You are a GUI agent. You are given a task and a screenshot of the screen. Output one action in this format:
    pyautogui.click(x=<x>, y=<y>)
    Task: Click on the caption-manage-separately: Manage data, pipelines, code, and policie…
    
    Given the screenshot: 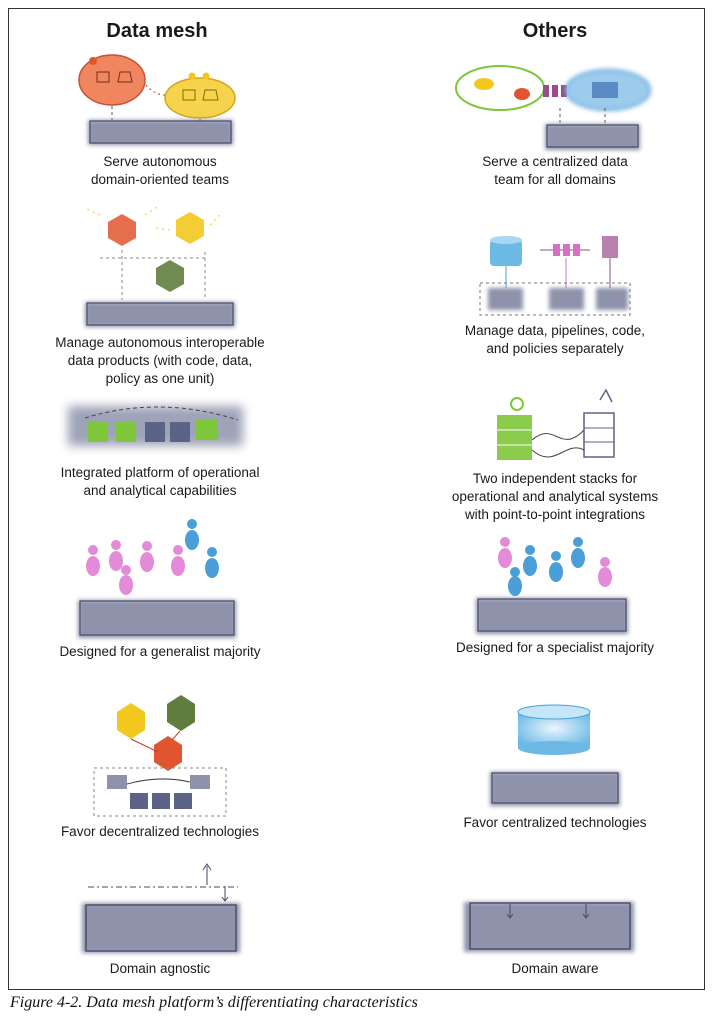 What is the action you would take?
    pyautogui.click(x=555, y=339)
    